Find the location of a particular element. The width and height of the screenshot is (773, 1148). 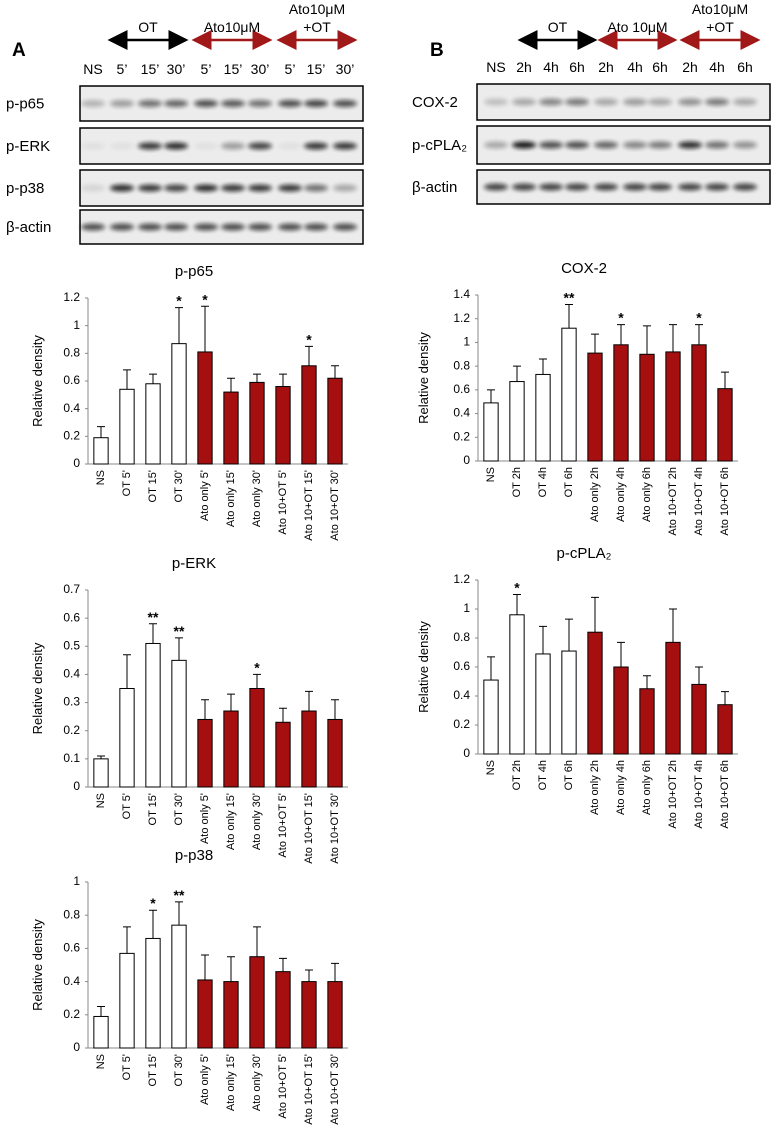

x-tick-label: Ato only 6h is located at coordinates (647, 787).